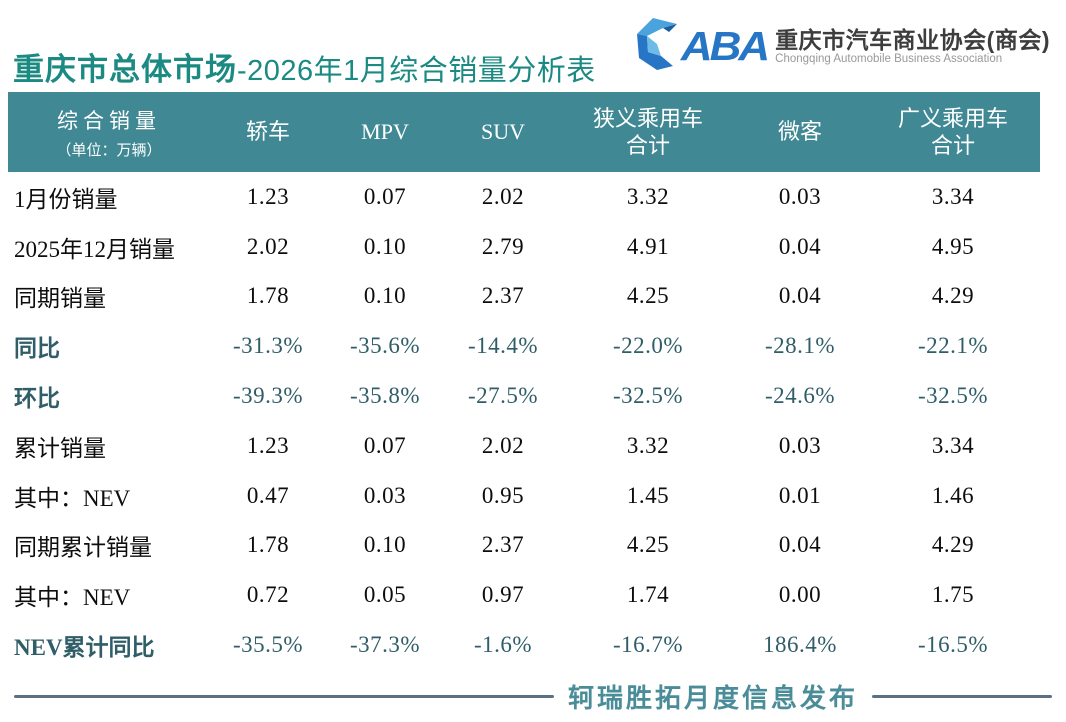 This screenshot has width=1066, height=722. What do you see at coordinates (268, 396) in the screenshot?
I see `cell-value: -39.3%` at bounding box center [268, 396].